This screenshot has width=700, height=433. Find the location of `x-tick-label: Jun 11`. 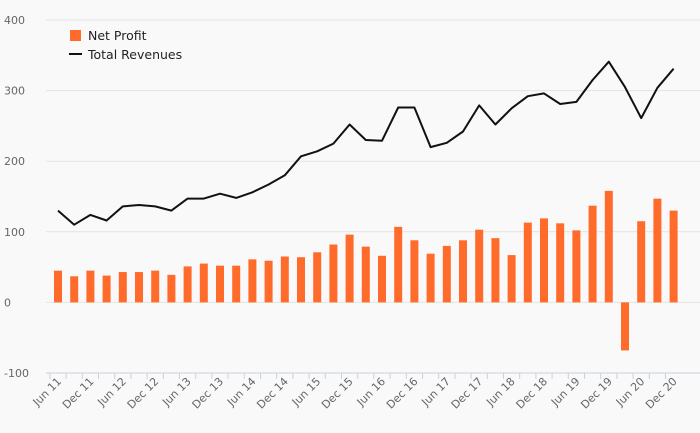

x-tick-label: Jun 11 is located at coordinates (47, 392).